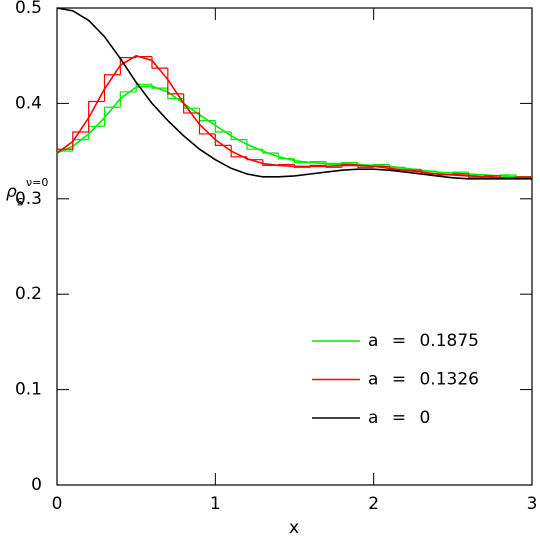 The height and width of the screenshot is (539, 540). What do you see at coordinates (423, 380) in the screenshot?
I see `legend-label: a = 0.1326` at bounding box center [423, 380].